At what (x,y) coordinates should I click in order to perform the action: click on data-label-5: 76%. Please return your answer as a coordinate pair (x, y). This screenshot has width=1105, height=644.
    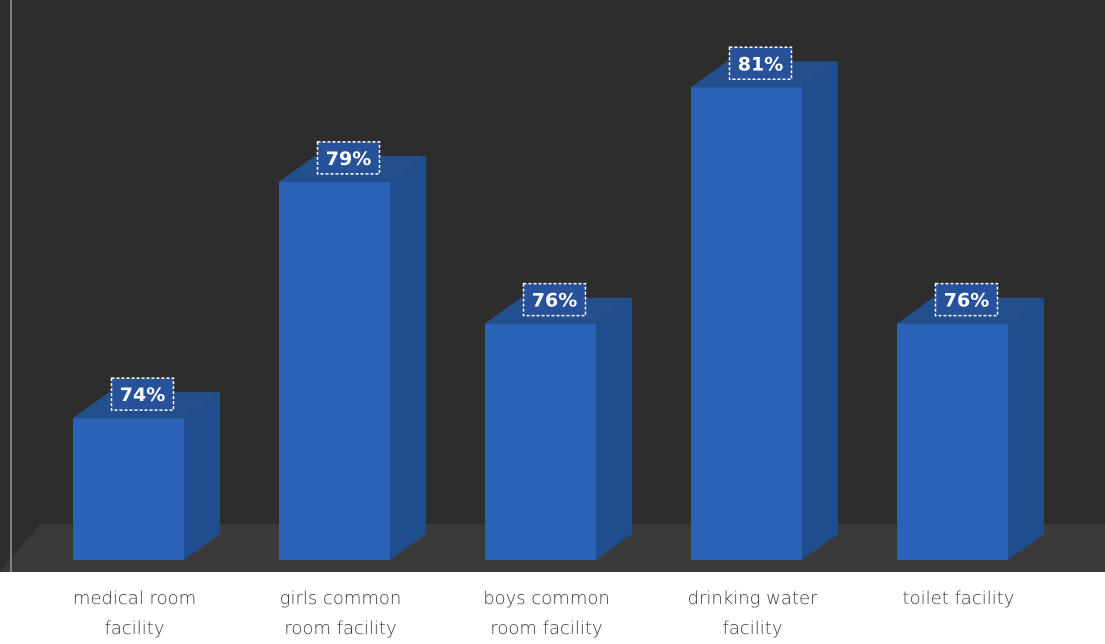
    Looking at the image, I should click on (966, 299).